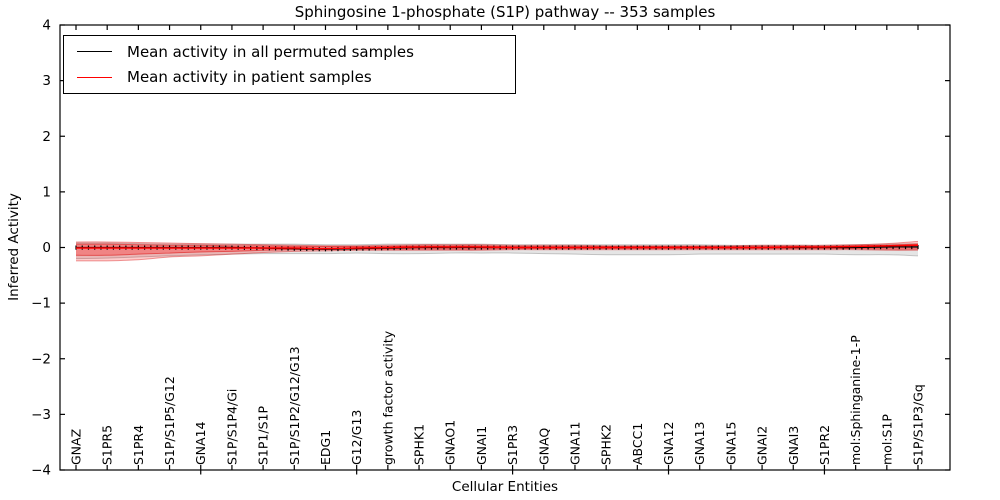 The width and height of the screenshot is (1000, 500). I want to click on patient-samples-range-upper-edge, so click(497, 243).